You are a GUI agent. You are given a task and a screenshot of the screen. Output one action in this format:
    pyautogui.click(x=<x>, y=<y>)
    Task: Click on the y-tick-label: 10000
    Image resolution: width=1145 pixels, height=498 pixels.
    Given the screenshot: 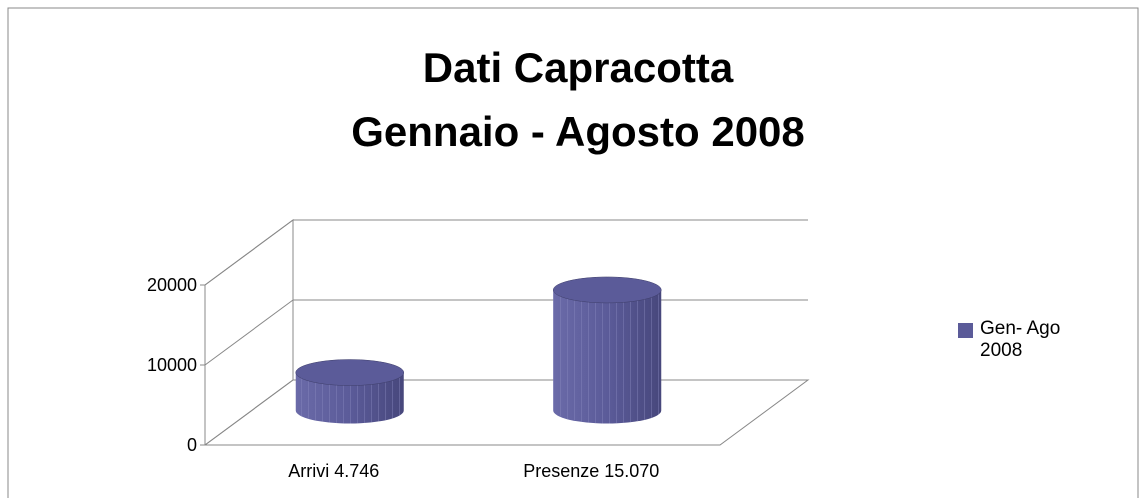 What is the action you would take?
    pyautogui.click(x=172, y=365)
    